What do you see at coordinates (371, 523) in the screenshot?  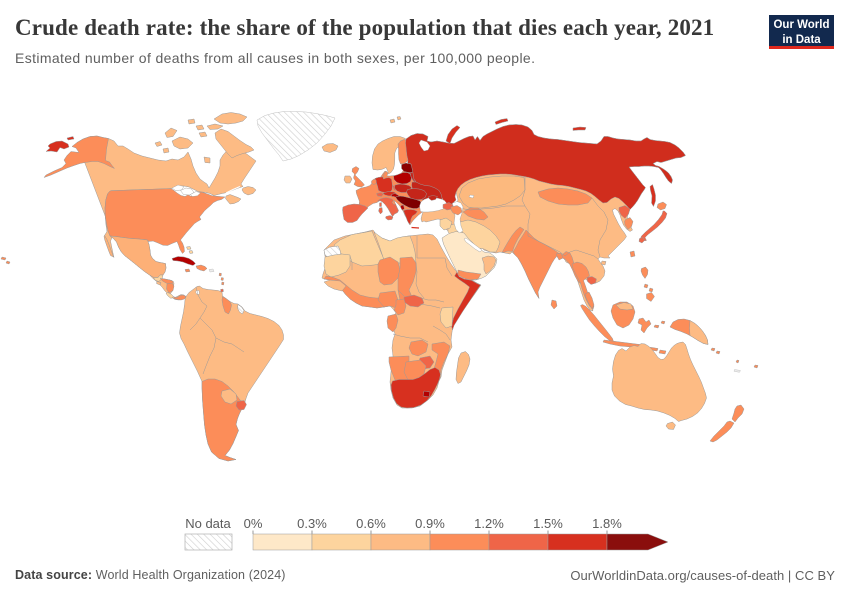 I see `svg-text: 0.6%` at bounding box center [371, 523].